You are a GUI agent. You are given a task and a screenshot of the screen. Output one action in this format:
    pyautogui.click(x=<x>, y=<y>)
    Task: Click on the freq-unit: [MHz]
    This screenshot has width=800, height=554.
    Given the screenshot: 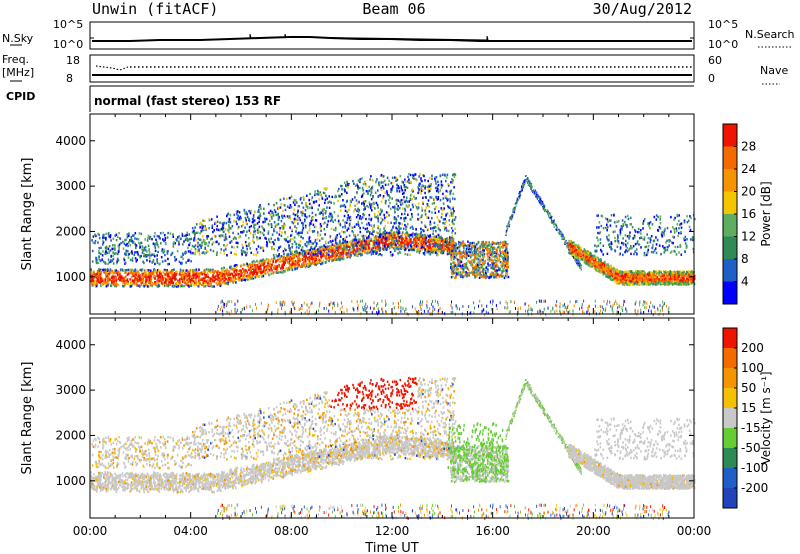 What is the action you would take?
    pyautogui.click(x=18, y=72)
    